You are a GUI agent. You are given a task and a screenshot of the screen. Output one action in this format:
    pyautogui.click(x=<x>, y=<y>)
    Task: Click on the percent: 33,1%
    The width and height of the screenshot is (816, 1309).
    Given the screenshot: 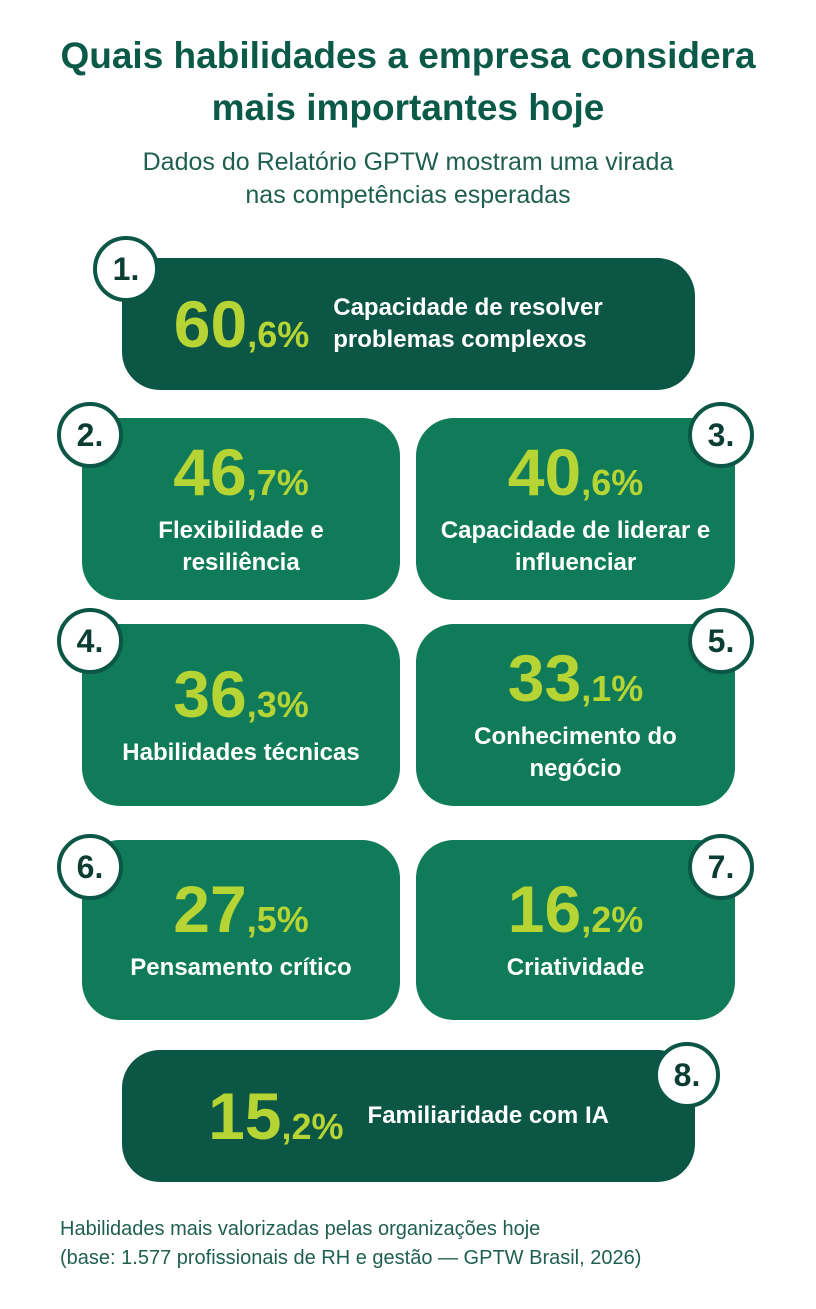 What is the action you would take?
    pyautogui.click(x=575, y=678)
    